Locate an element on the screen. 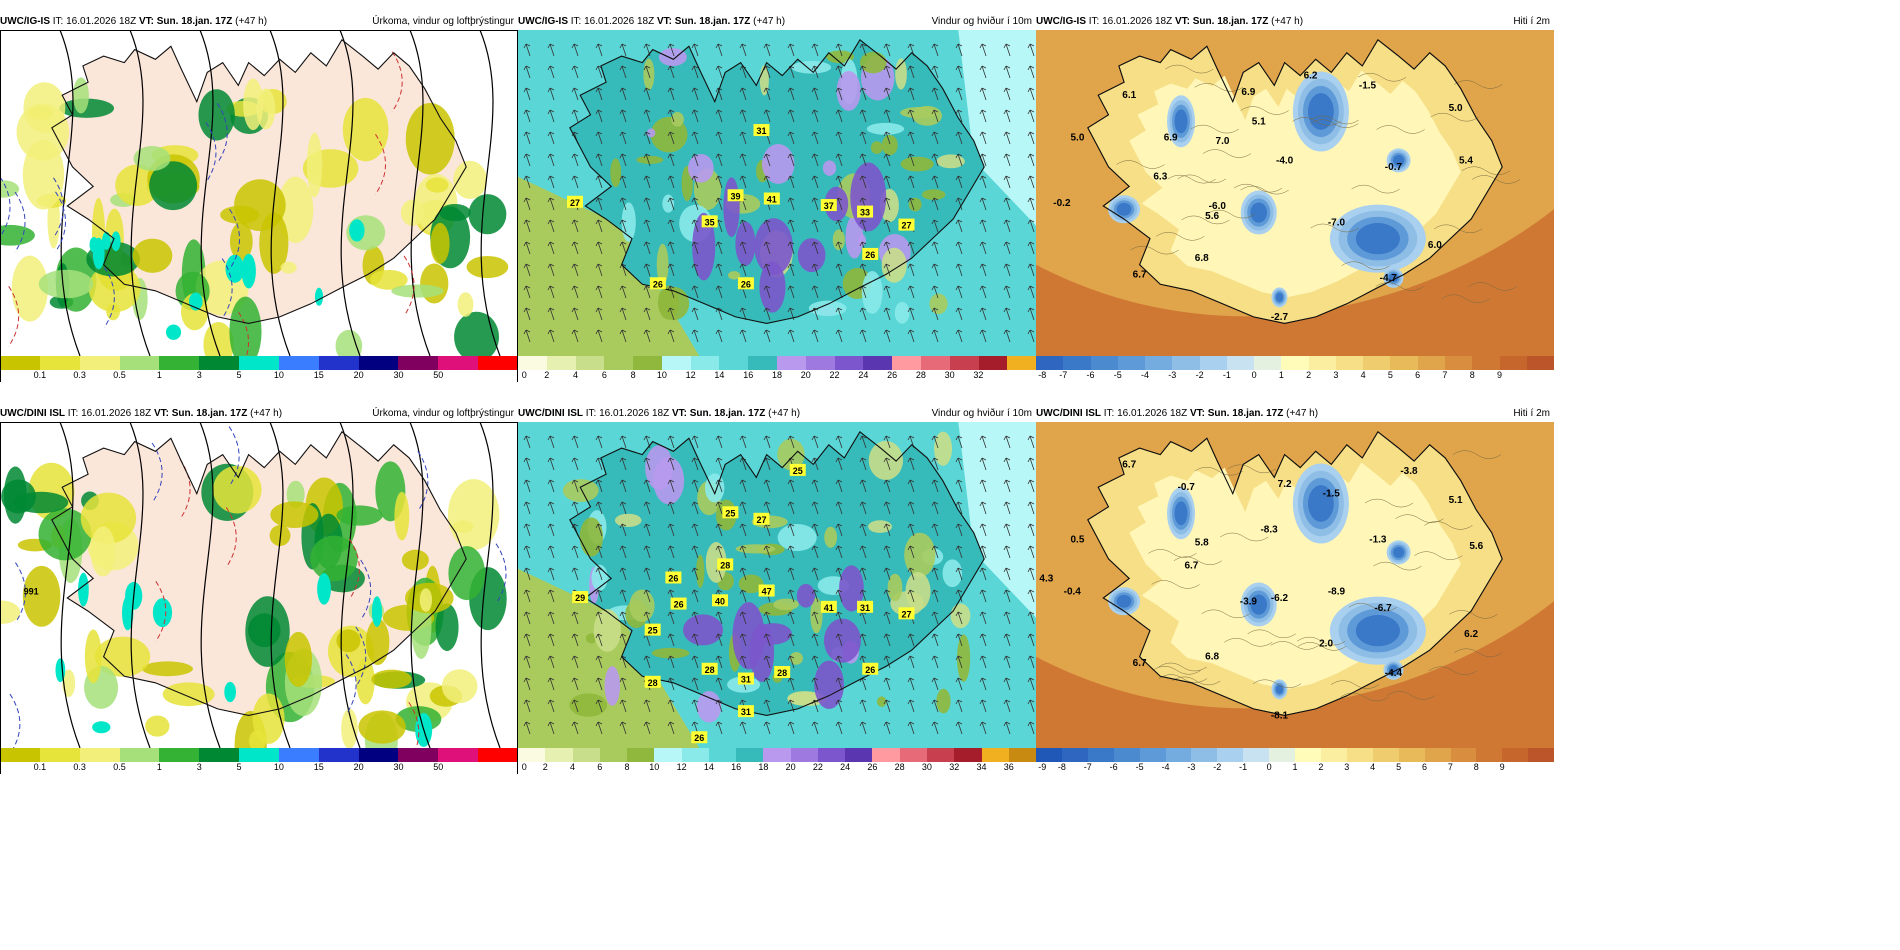 The image size is (1900, 950). temperature-label: -0.7 is located at coordinates (1187, 487).